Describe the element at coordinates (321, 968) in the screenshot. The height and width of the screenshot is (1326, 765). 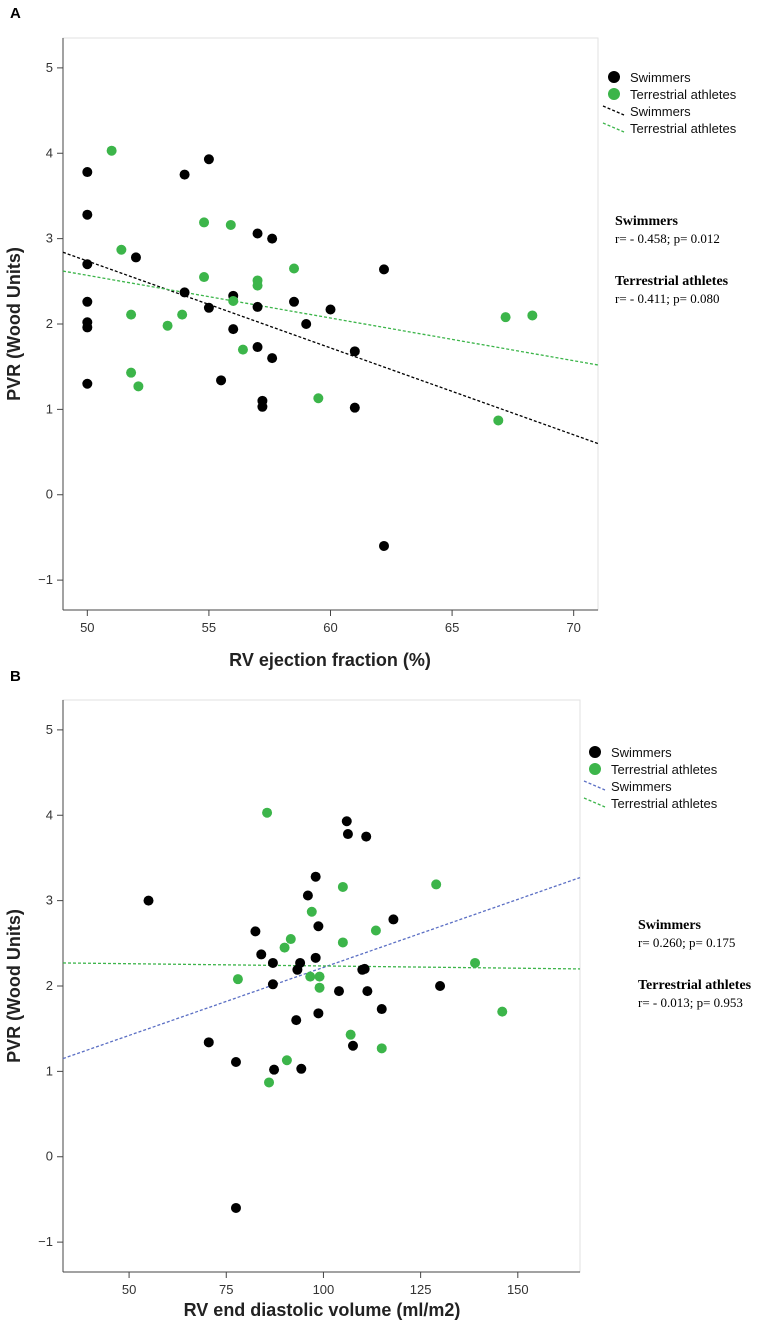
I see `fit-lines-b` at that location.